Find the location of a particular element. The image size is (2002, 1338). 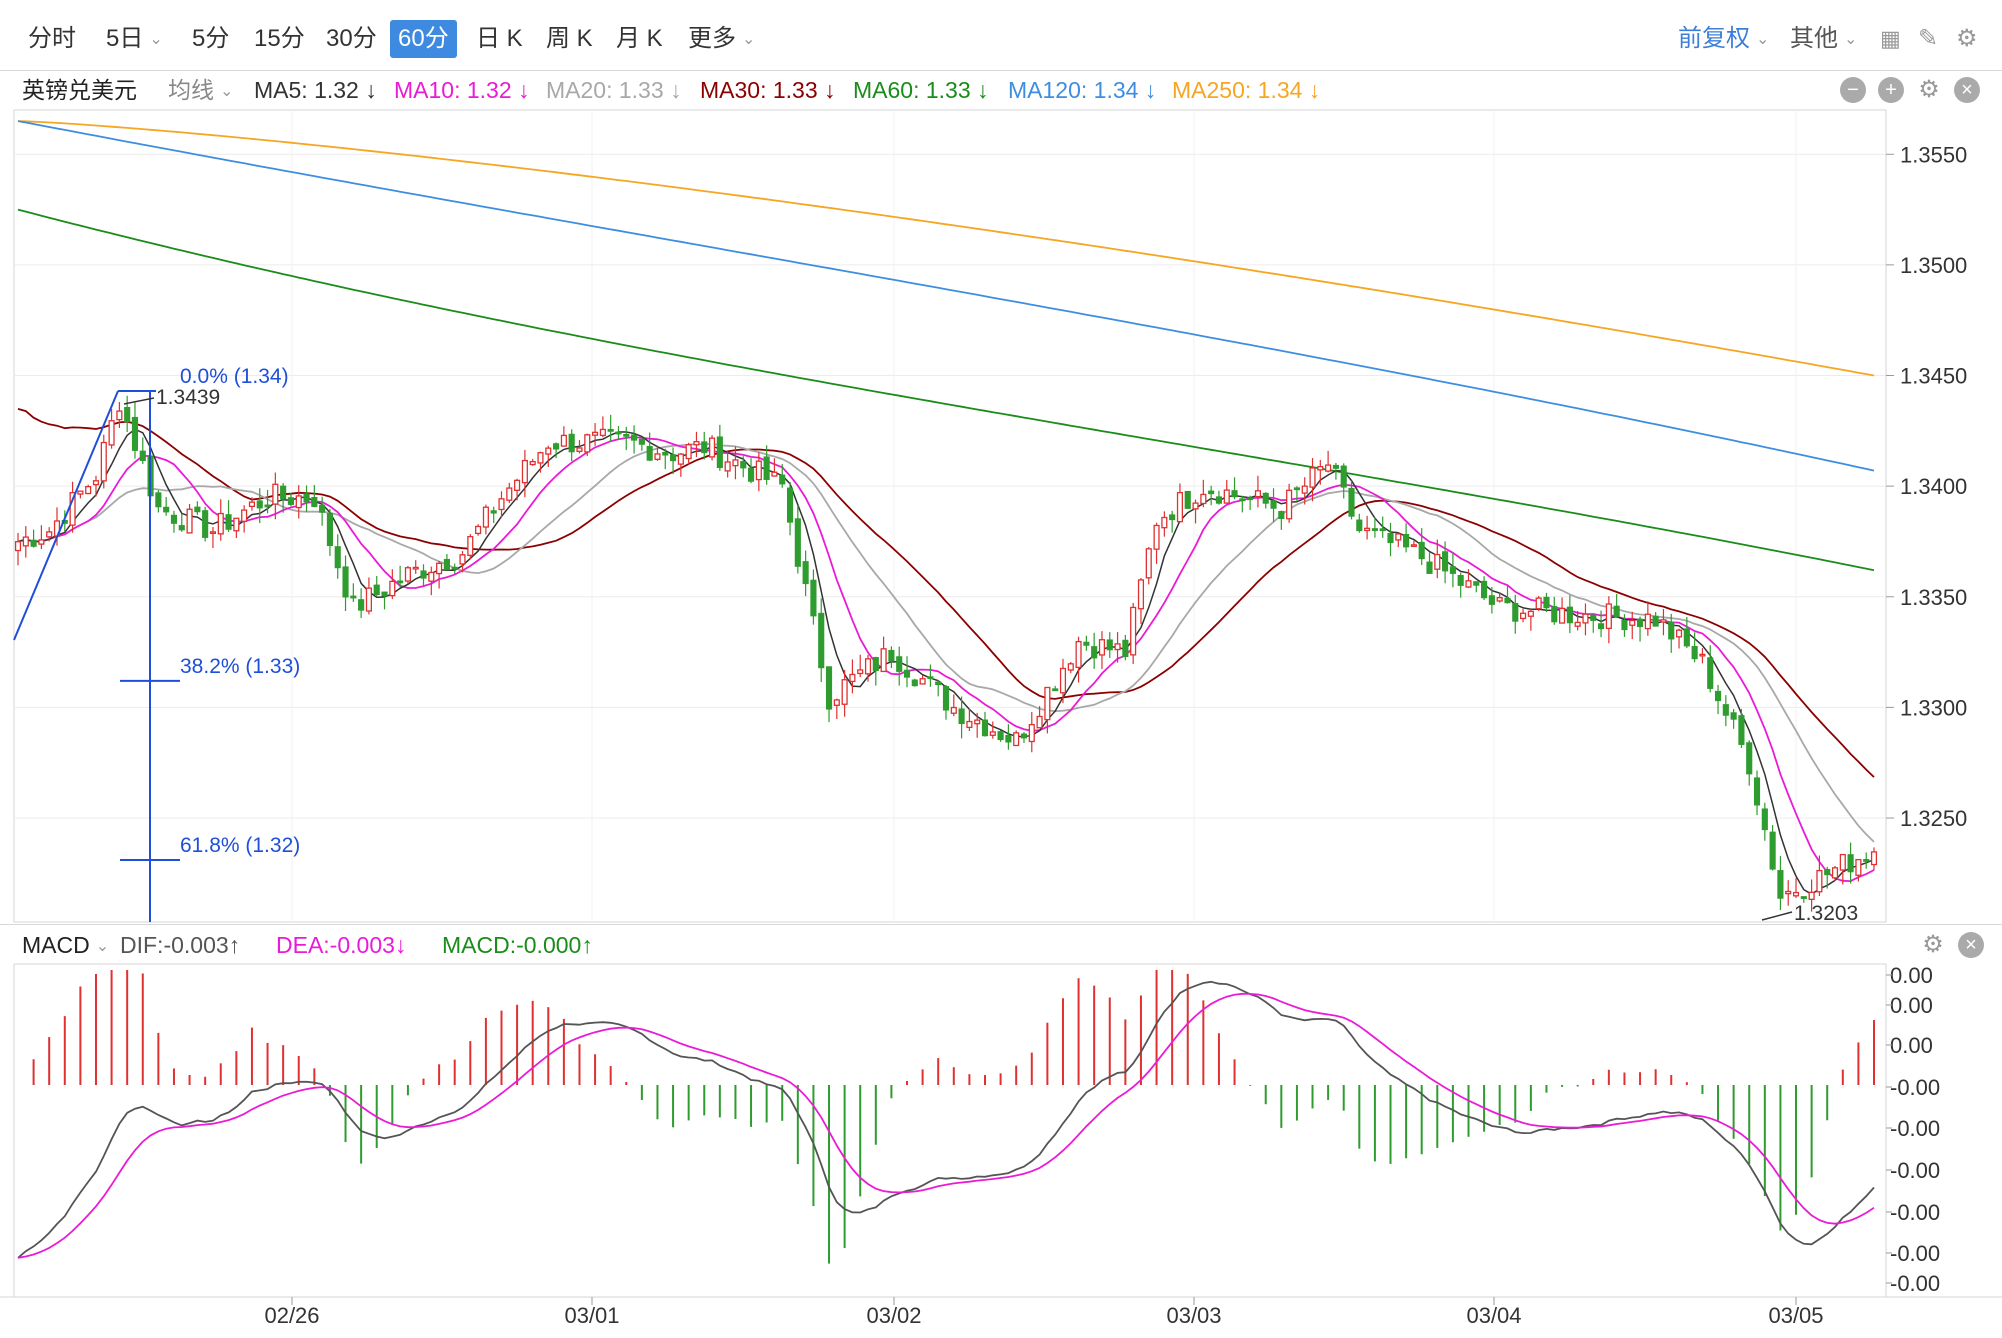

minus-icon: − is located at coordinates (1853, 90).